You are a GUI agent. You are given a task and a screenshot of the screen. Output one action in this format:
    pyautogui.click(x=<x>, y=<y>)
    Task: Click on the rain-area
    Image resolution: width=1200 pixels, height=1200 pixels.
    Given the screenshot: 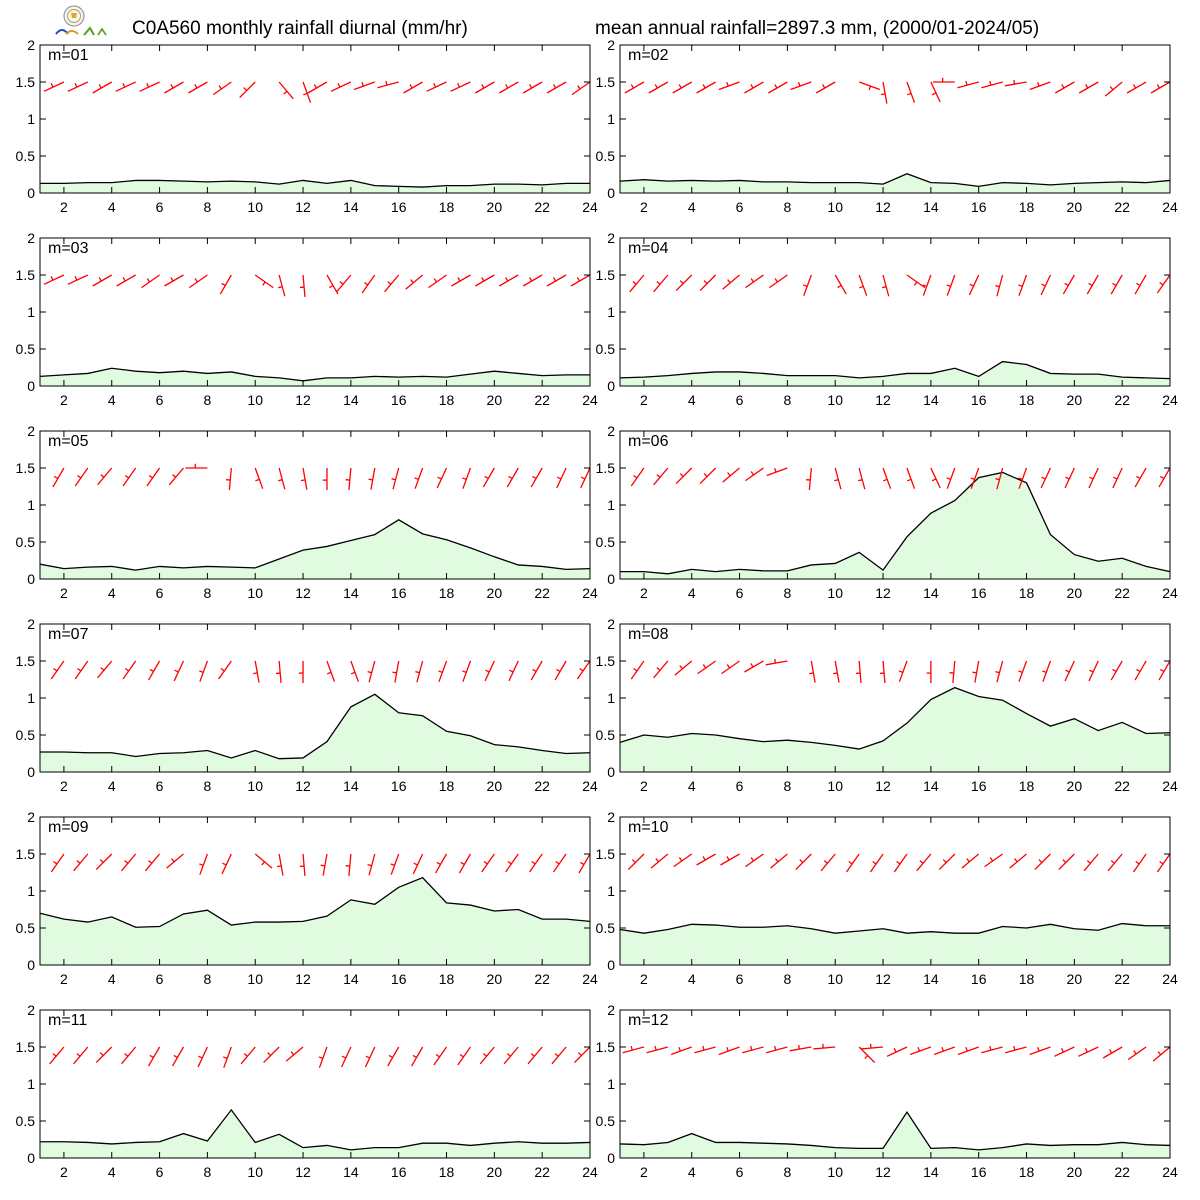 What is the action you would take?
    pyautogui.click(x=315, y=377)
    